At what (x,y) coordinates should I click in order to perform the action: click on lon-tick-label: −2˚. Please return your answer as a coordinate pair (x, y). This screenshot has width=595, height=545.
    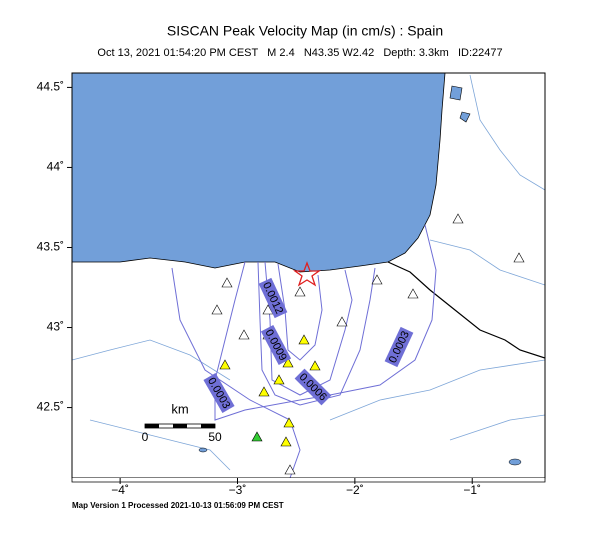
    Looking at the image, I should click on (355, 490).